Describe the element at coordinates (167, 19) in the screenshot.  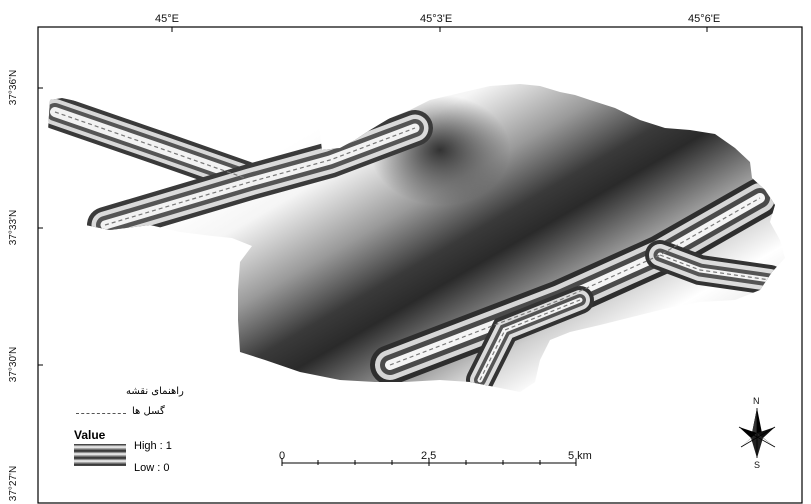
I see `lon-label-1: 45°E` at that location.